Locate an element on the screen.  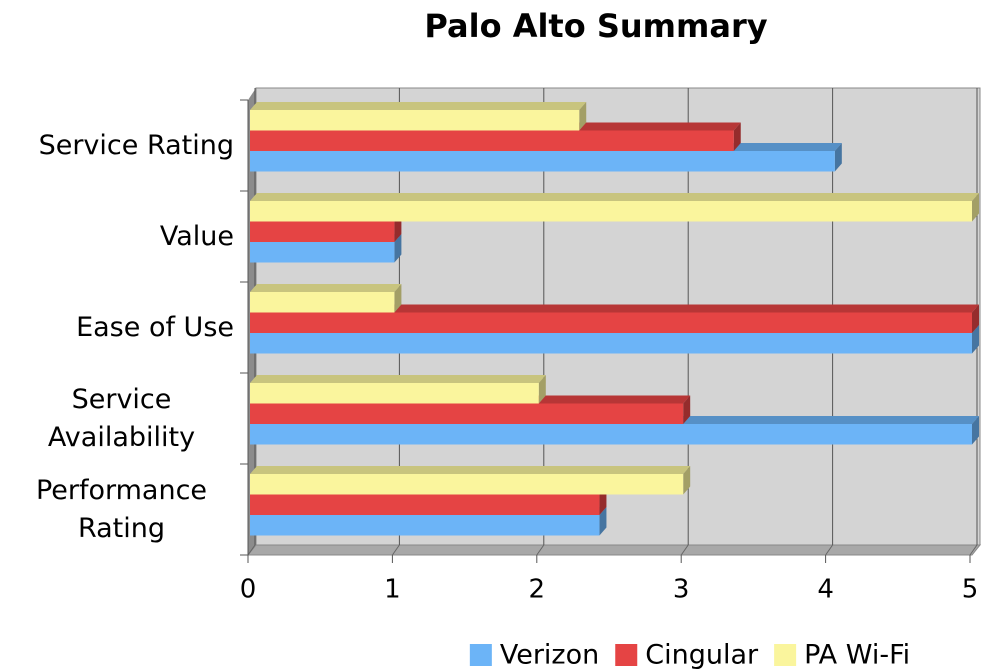
x-tick-label: 1 is located at coordinates (392, 590).